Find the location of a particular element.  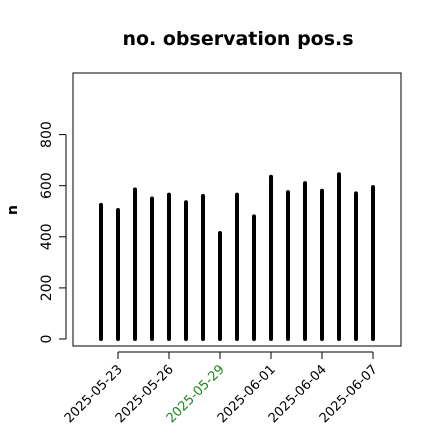

y-tick-label: 200 is located at coordinates (47, 288).